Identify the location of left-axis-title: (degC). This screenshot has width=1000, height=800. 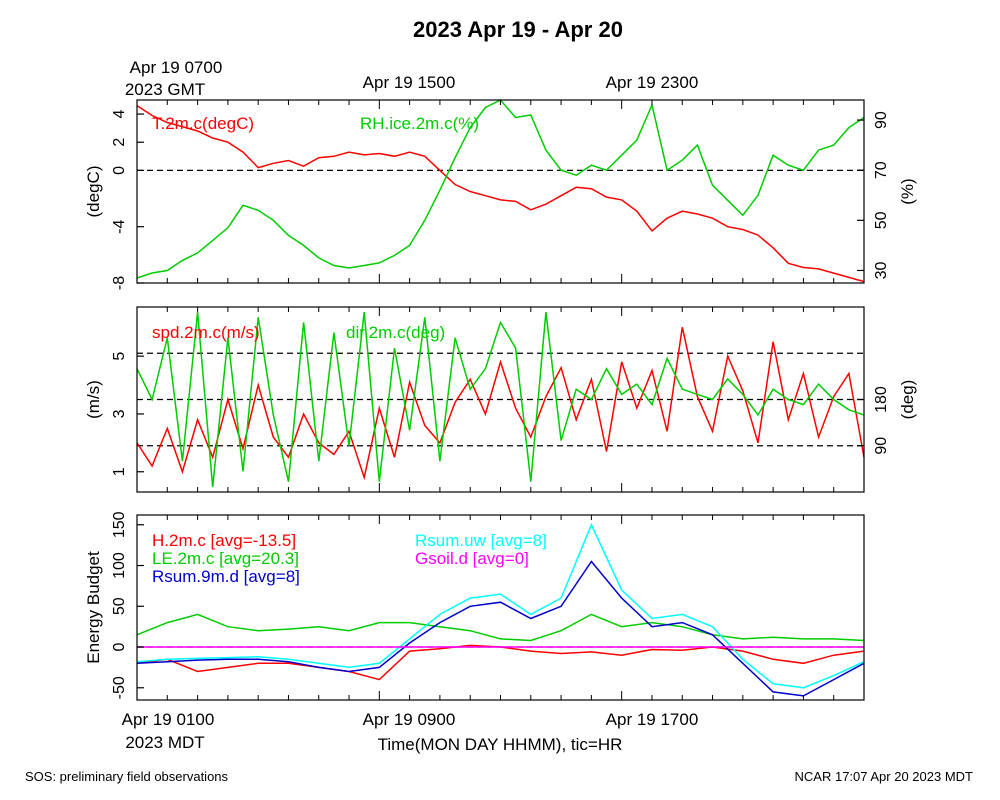
(93, 192).